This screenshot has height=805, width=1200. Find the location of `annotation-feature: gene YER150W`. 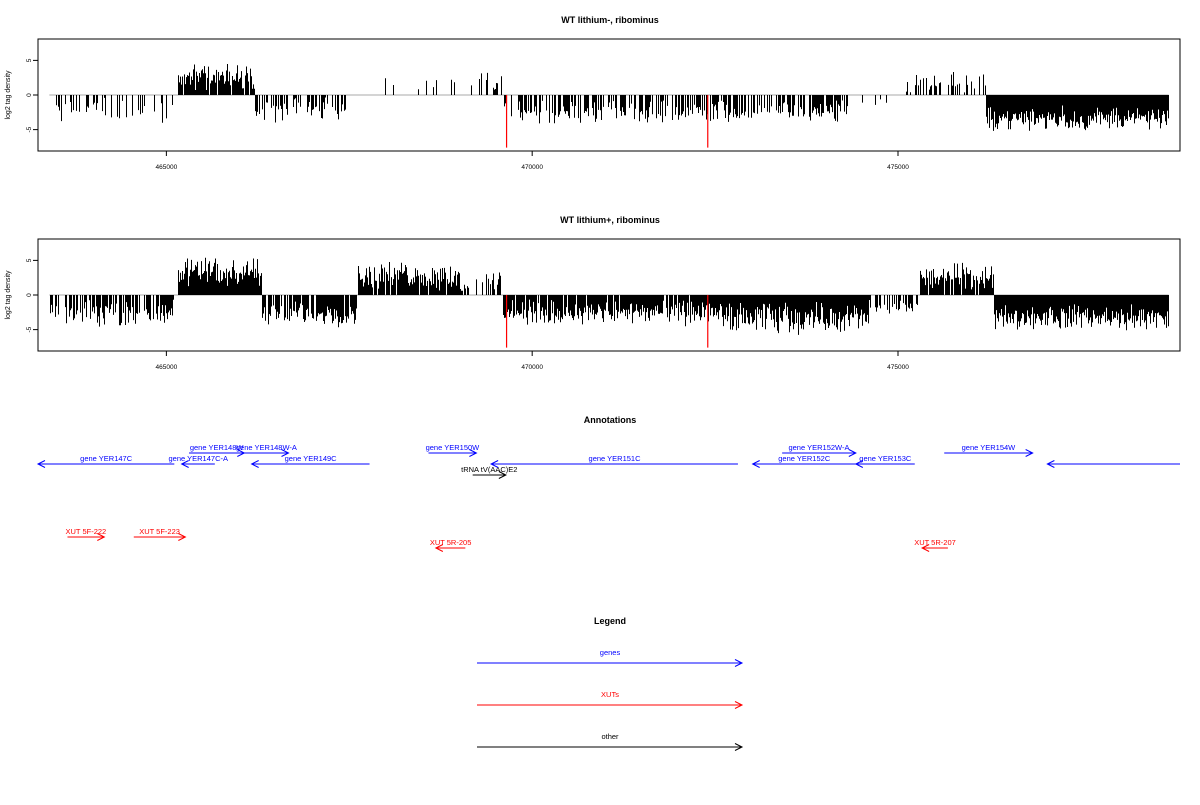

annotation-feature: gene YER150W is located at coordinates (453, 450).